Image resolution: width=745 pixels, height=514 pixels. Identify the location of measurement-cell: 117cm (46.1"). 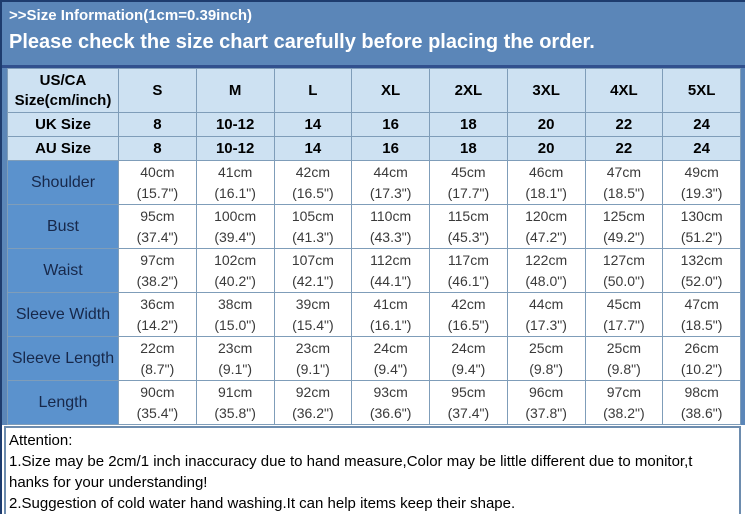
(468, 270).